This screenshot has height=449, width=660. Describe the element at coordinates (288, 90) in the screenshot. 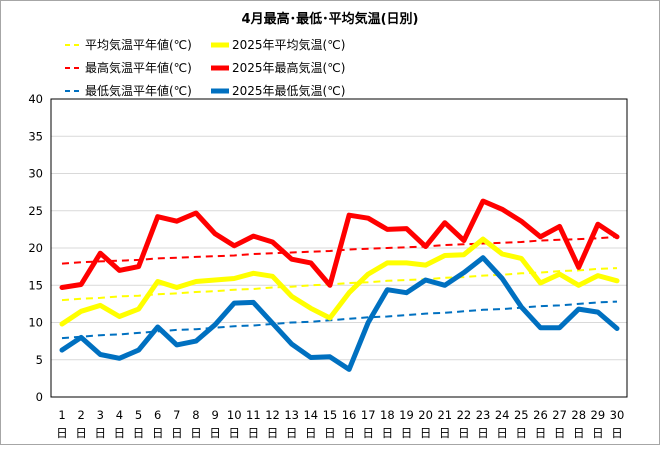

I see `legend-label: 2025年最低気温(℃)` at that location.